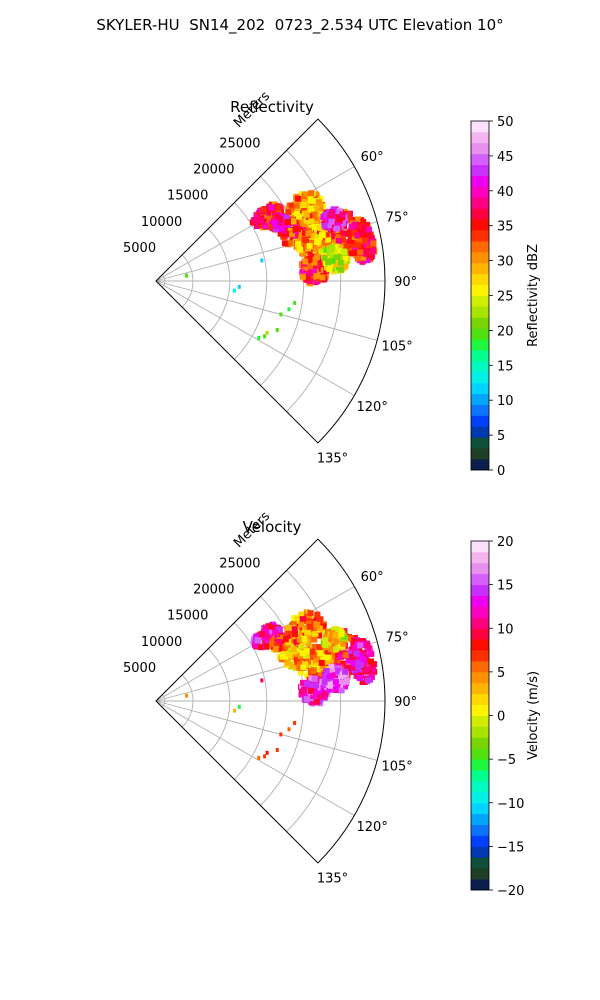 This screenshot has height=1000, width=600. Describe the element at coordinates (505, 262) in the screenshot. I see `colorbar-tick-label: 30` at that location.